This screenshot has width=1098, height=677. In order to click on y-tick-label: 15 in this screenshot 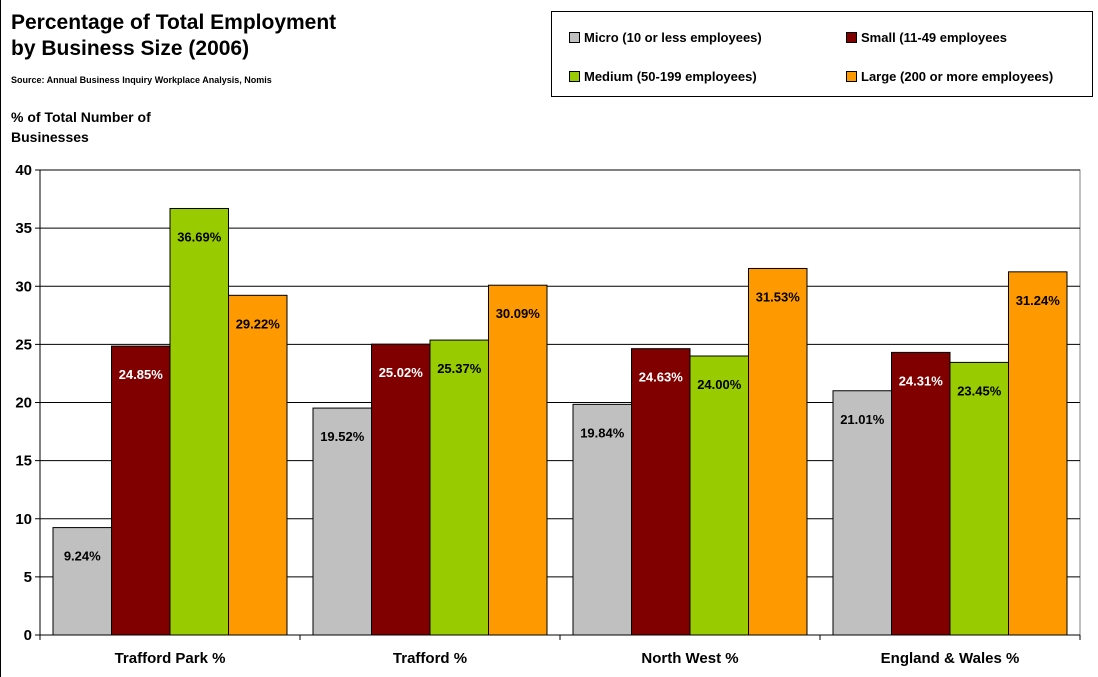, I will do `click(23, 461)`.